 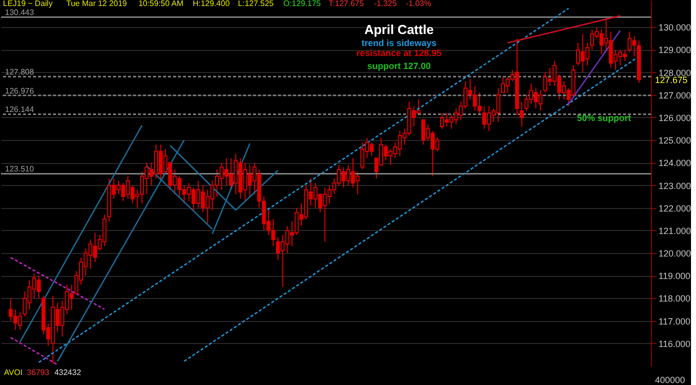 I want to click on annotation: L:127.525, so click(x=256, y=4).